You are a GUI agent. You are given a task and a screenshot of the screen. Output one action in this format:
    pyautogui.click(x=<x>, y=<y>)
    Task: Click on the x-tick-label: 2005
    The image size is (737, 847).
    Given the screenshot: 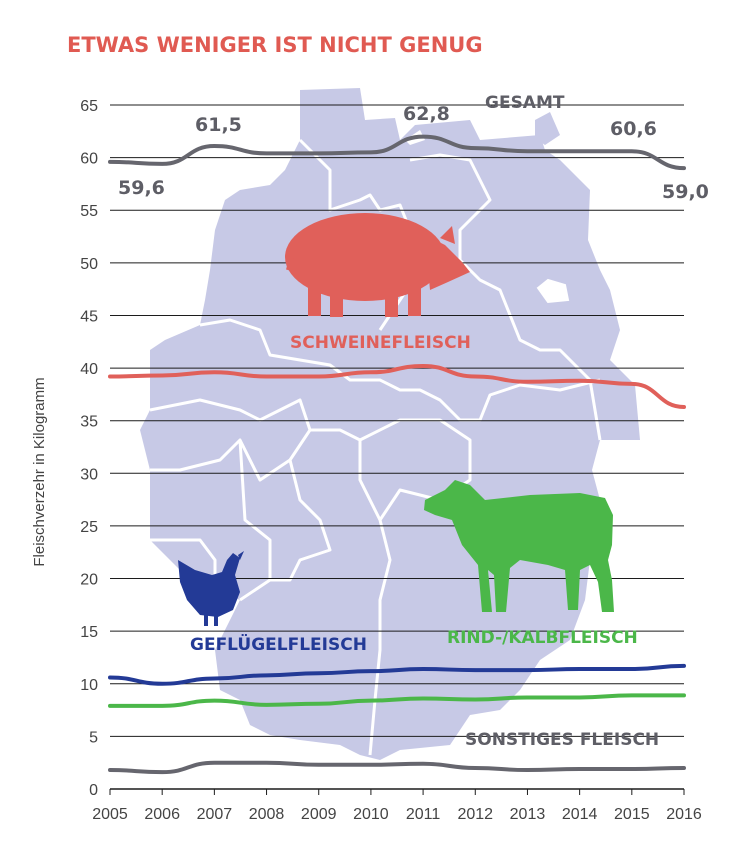 What is the action you would take?
    pyautogui.click(x=110, y=814)
    